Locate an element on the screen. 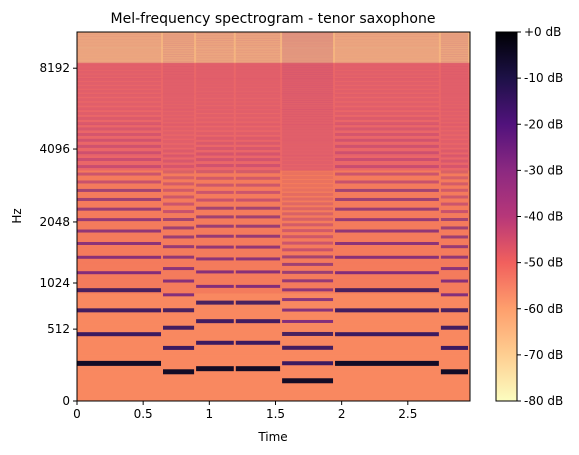 This screenshot has height=455, width=579. y-tick-label: 4096 is located at coordinates (54, 149).